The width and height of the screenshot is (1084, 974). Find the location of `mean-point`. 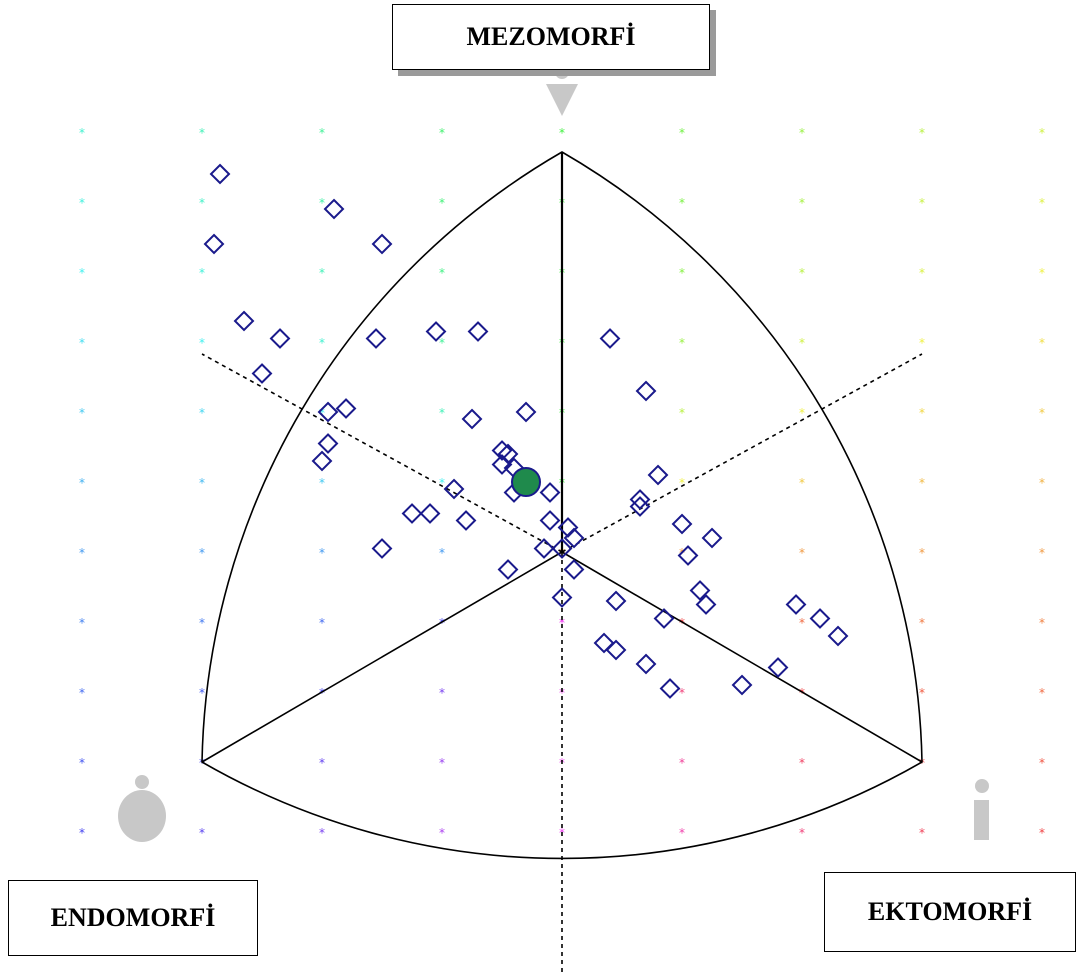

mean-point is located at coordinates (526, 482).